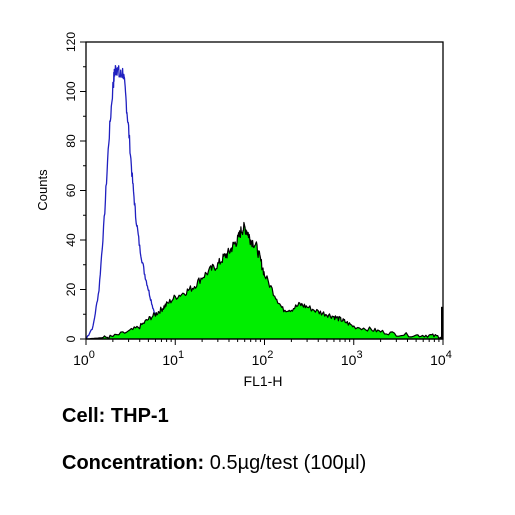 Image resolution: width=515 pixels, height=515 pixels. What do you see at coordinates (133, 463) in the screenshot?
I see `concentration-label: Concentration:` at bounding box center [133, 463].